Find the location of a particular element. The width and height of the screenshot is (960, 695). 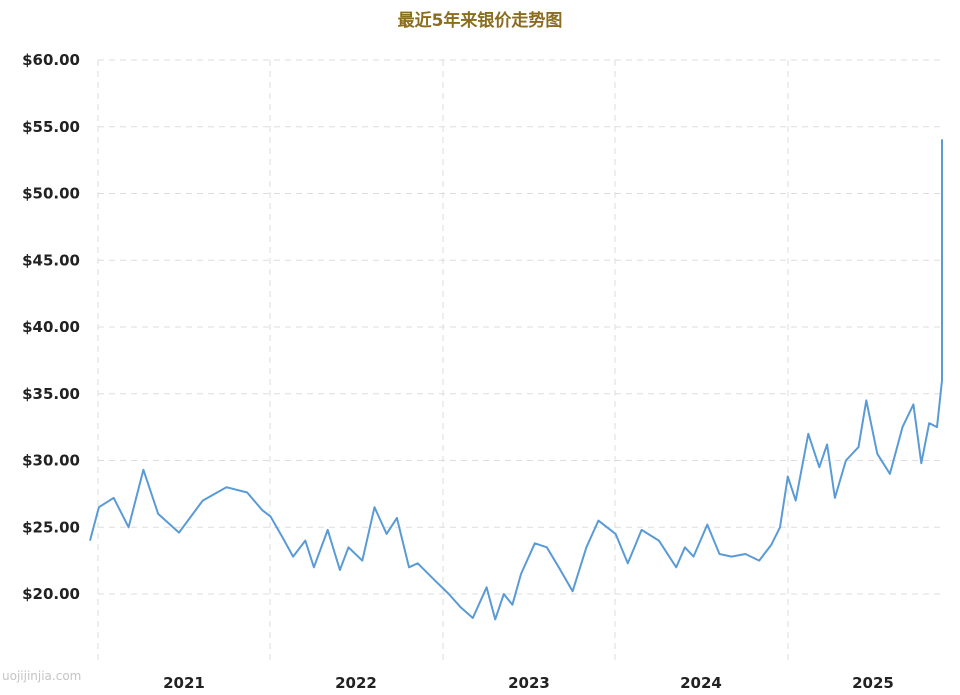

x-tick-label: 2025 is located at coordinates (873, 683).